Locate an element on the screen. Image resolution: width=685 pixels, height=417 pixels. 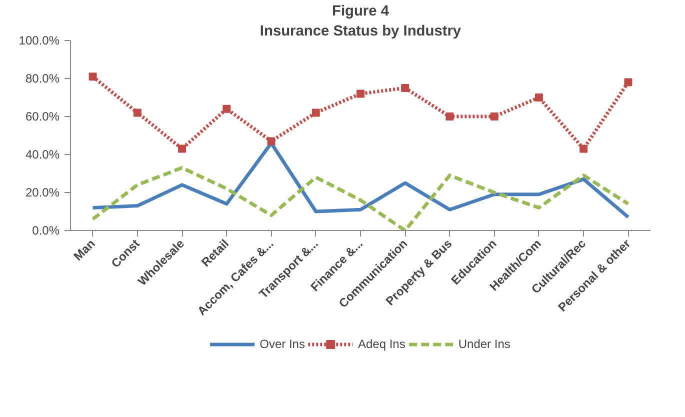
chart-title: Figure 4 is located at coordinates (361, 12).